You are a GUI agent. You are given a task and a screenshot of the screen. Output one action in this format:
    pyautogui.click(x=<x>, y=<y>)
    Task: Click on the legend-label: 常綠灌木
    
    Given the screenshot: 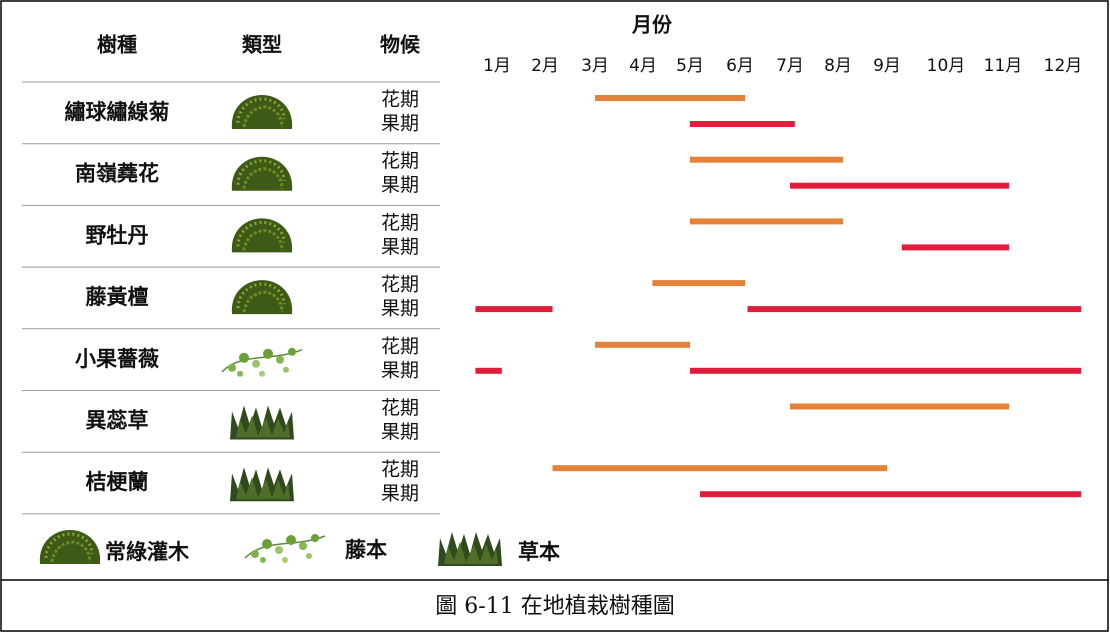 What is the action you would take?
    pyautogui.click(x=147, y=552)
    